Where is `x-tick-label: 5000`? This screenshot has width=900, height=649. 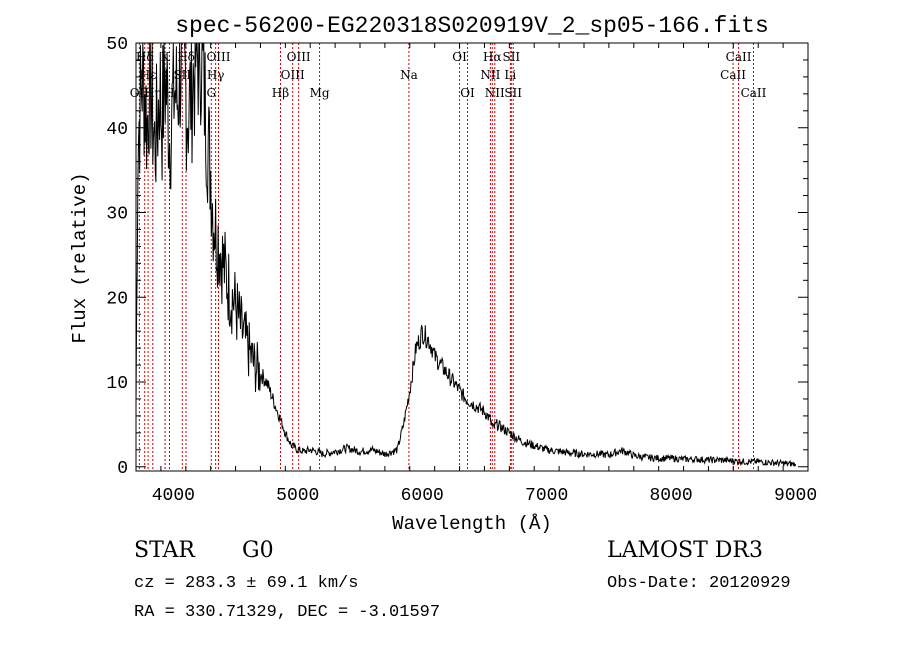
x-tick-label: 5000 is located at coordinates (297, 496).